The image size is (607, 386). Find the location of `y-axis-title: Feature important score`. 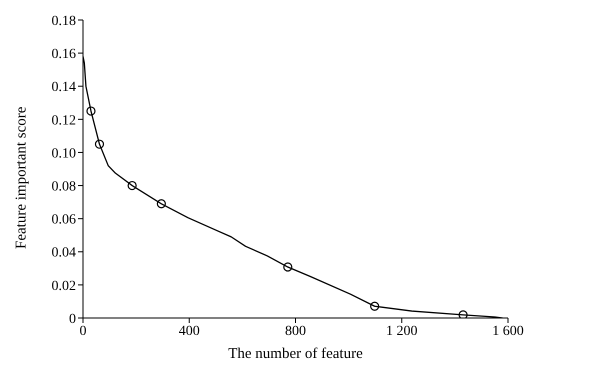

y-axis-title: Feature important score is located at coordinates (21, 177).